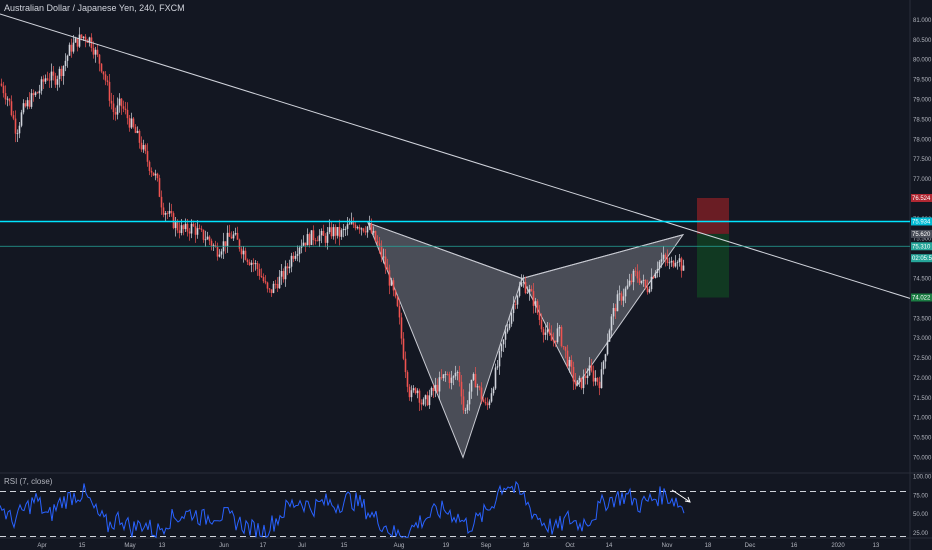  I want to click on time-tick-label: Oct, so click(570, 546).